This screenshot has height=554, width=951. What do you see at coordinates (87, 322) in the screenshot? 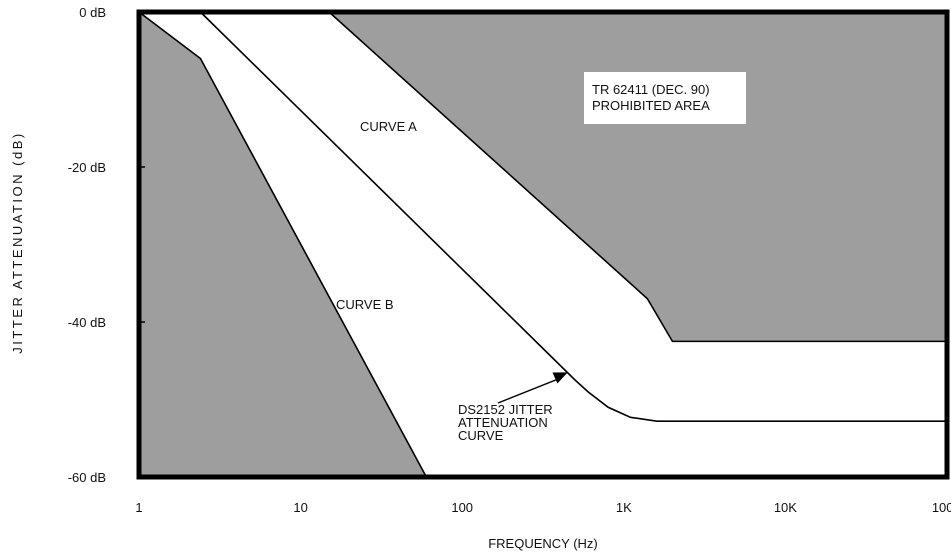
I see `y-tick-label: -40 dB` at bounding box center [87, 322].